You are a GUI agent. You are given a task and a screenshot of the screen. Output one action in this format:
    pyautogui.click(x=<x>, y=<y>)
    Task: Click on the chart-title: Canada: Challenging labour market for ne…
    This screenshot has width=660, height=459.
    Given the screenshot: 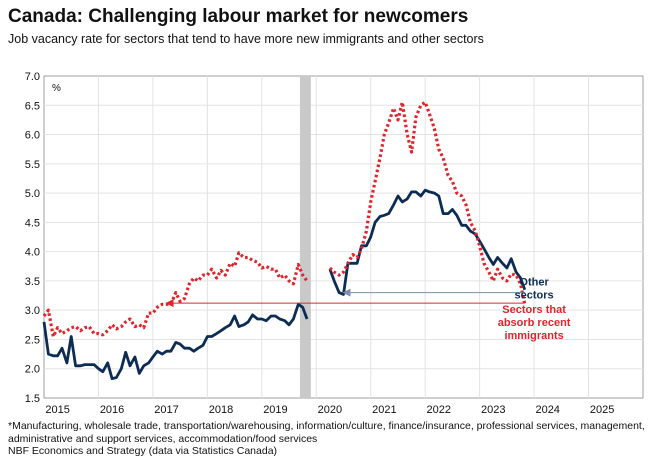 What is the action you would take?
    pyautogui.click(x=238, y=16)
    